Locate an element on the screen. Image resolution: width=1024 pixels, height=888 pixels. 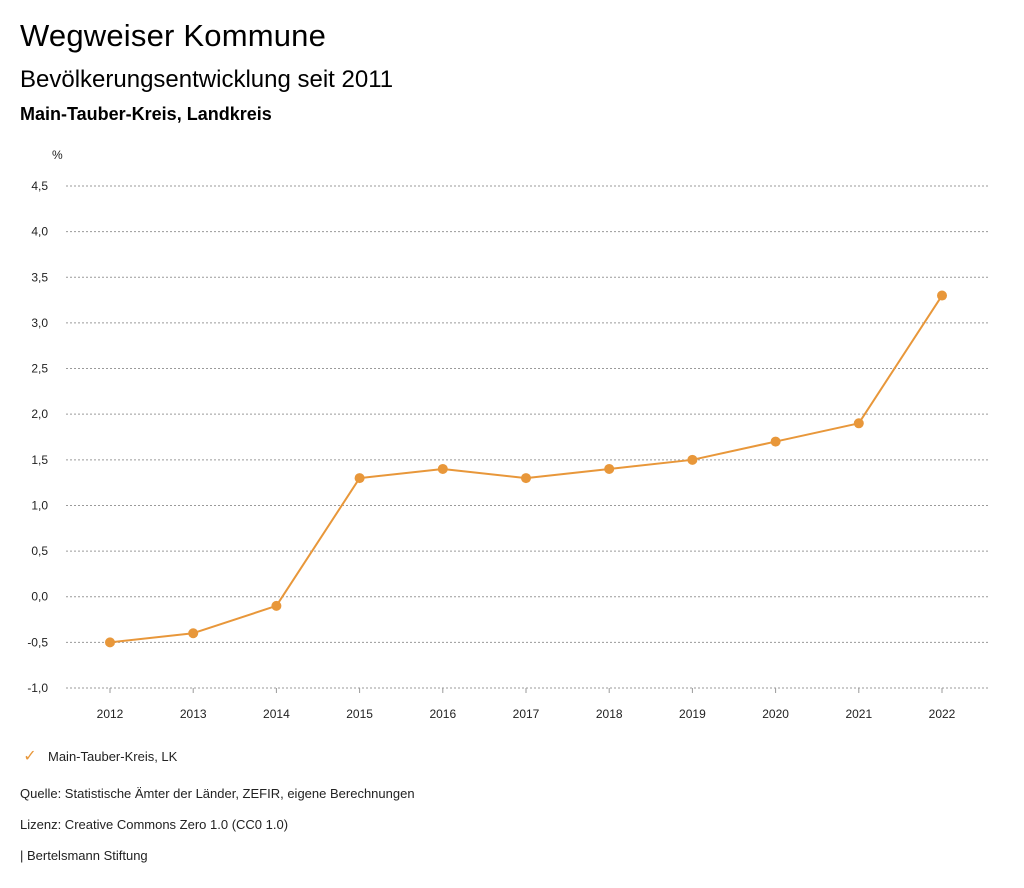
y-tick-label: 3,5 is located at coordinates (39, 277).